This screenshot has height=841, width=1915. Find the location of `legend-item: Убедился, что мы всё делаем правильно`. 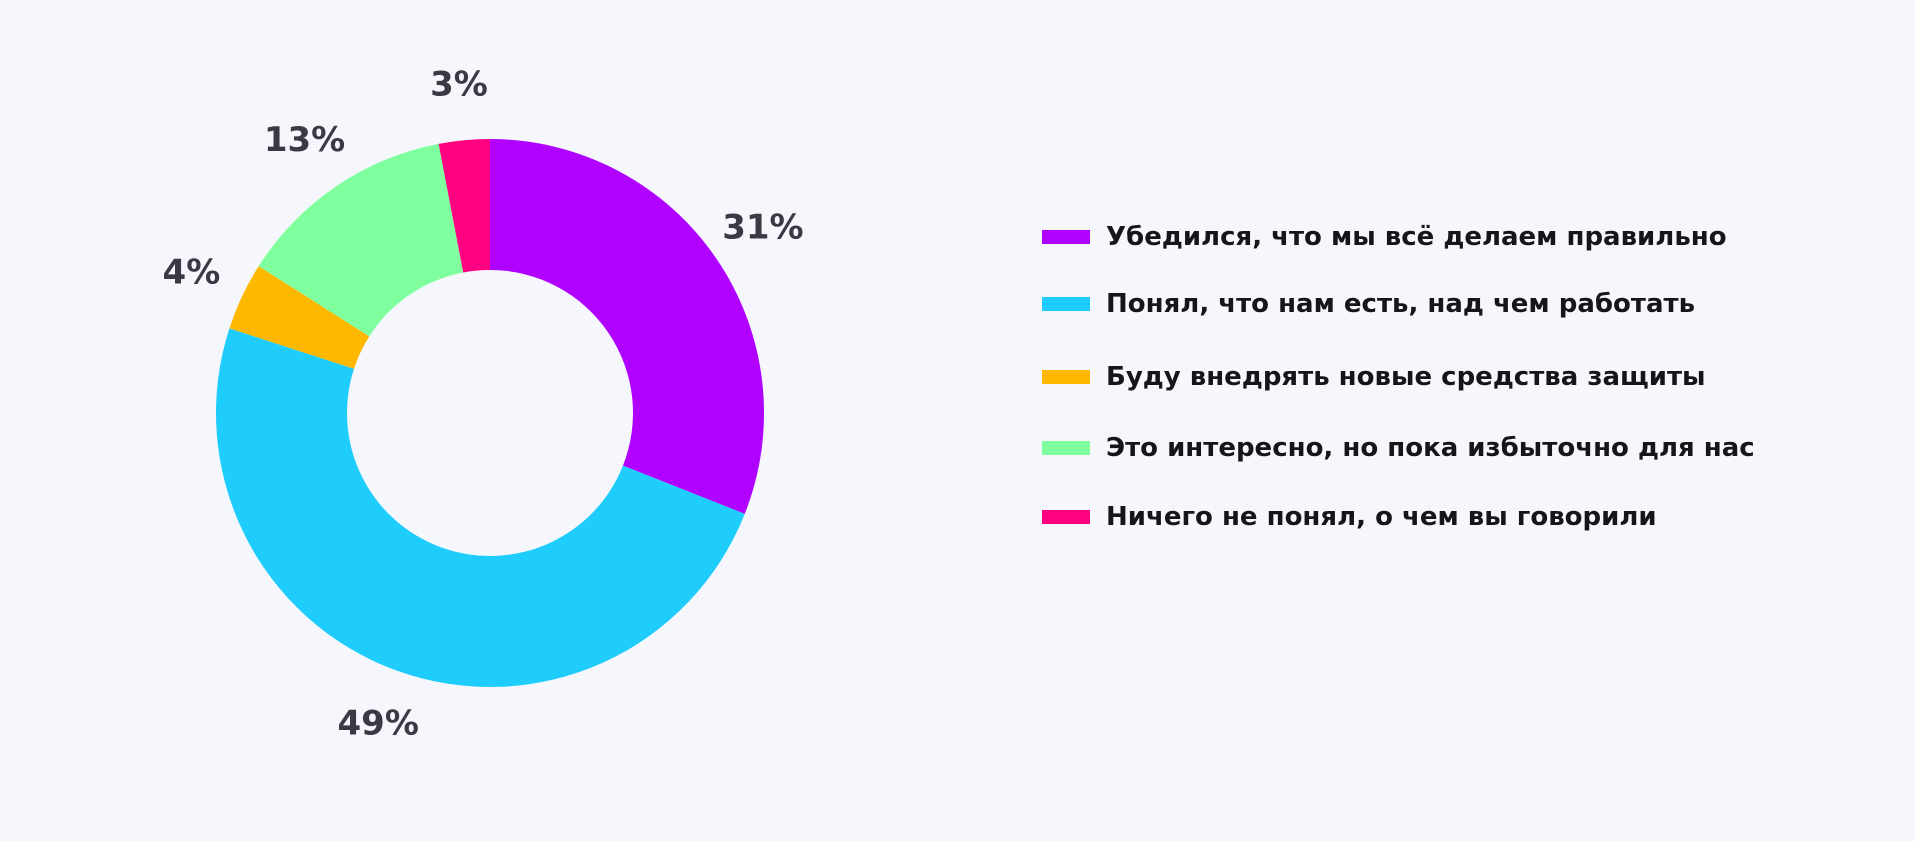

legend-item: Убедился, что мы всё делаем правильно is located at coordinates (1398, 237).